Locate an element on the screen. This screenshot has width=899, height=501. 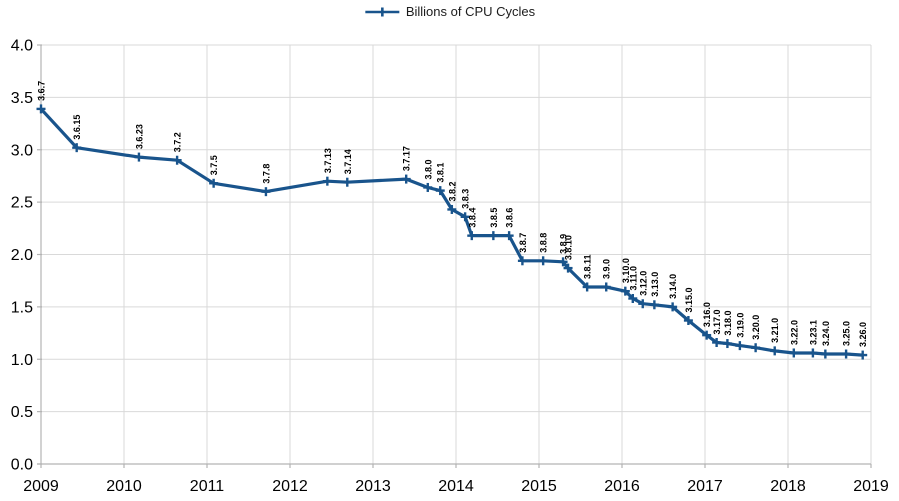
data-point-label: 3.11.0 is located at coordinates (633, 278).